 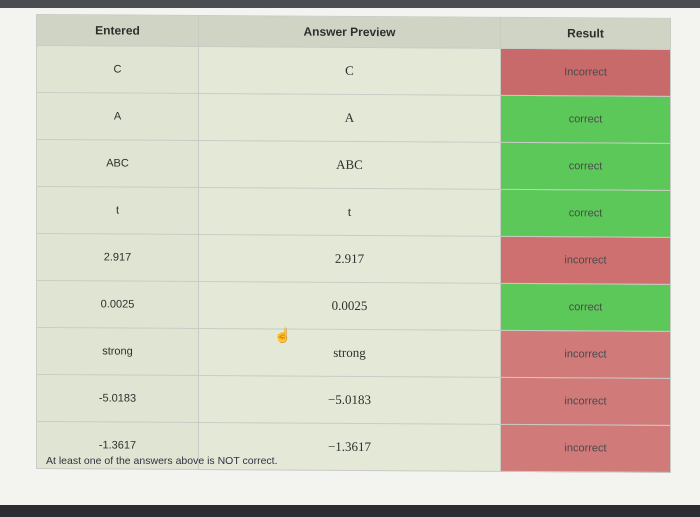 I want to click on table-row: A A correct, so click(x=353, y=118).